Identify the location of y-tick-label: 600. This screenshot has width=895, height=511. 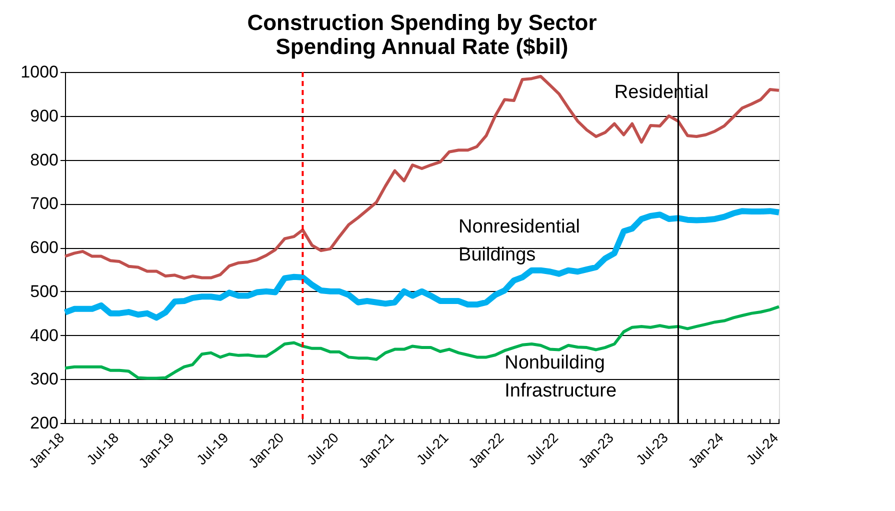
(44, 247).